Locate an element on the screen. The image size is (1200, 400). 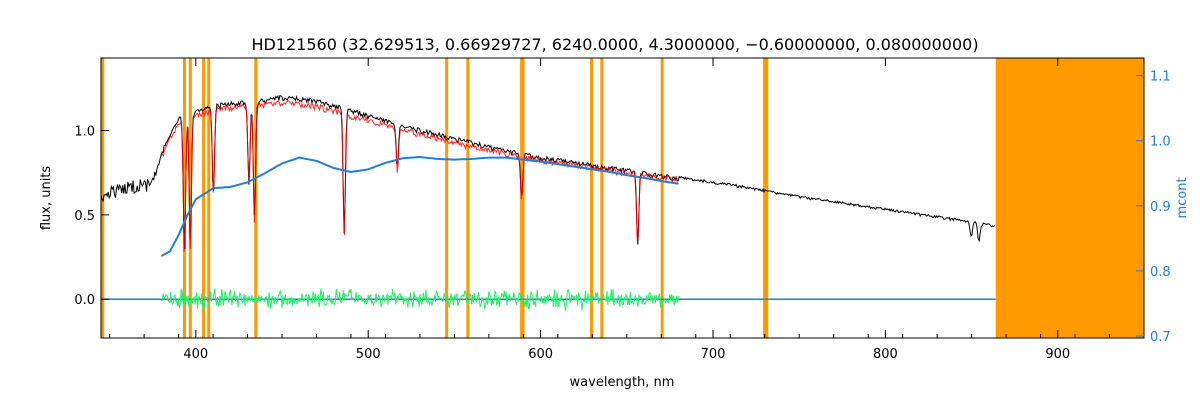
x-tick-label: 500 is located at coordinates (368, 354).